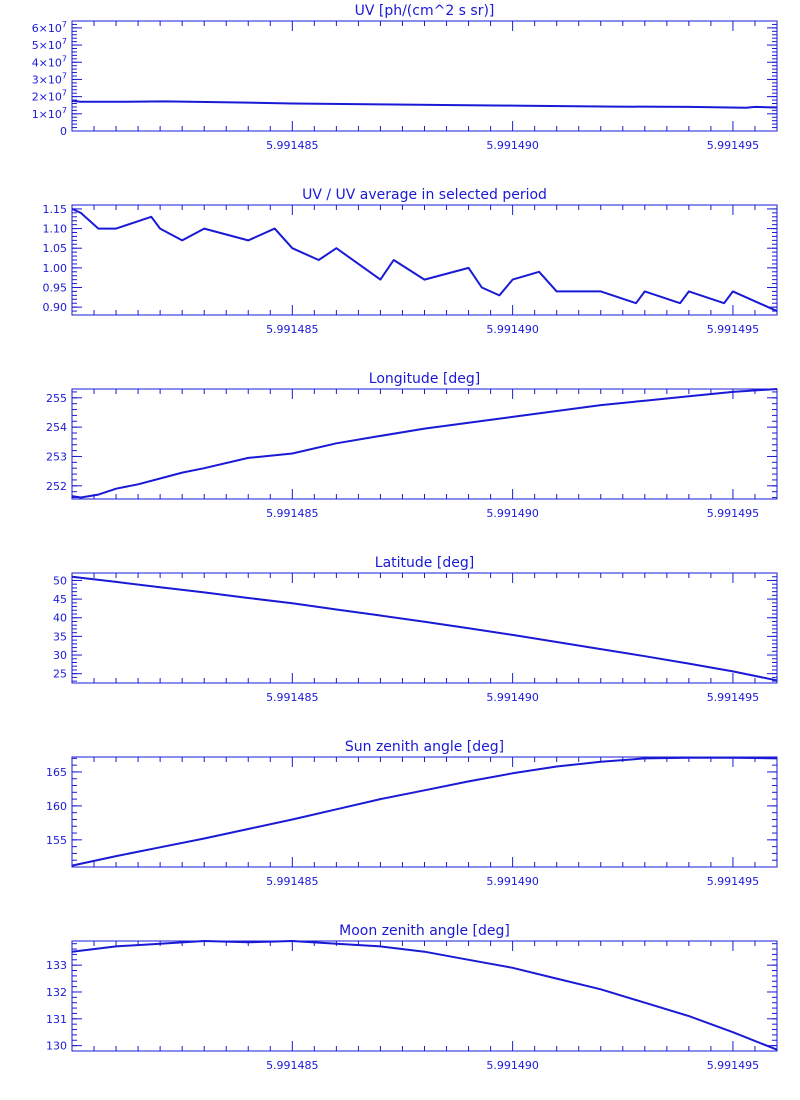 The image size is (800, 1100). Describe the element at coordinates (56, 1019) in the screenshot. I see `y-tick-label: 131` at that location.